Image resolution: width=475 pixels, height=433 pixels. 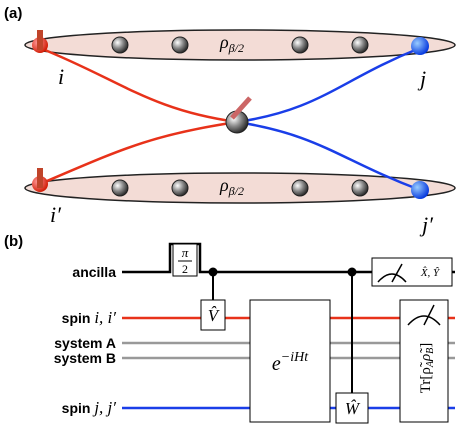 I want to click on pulse-gate, so click(x=185, y=260).